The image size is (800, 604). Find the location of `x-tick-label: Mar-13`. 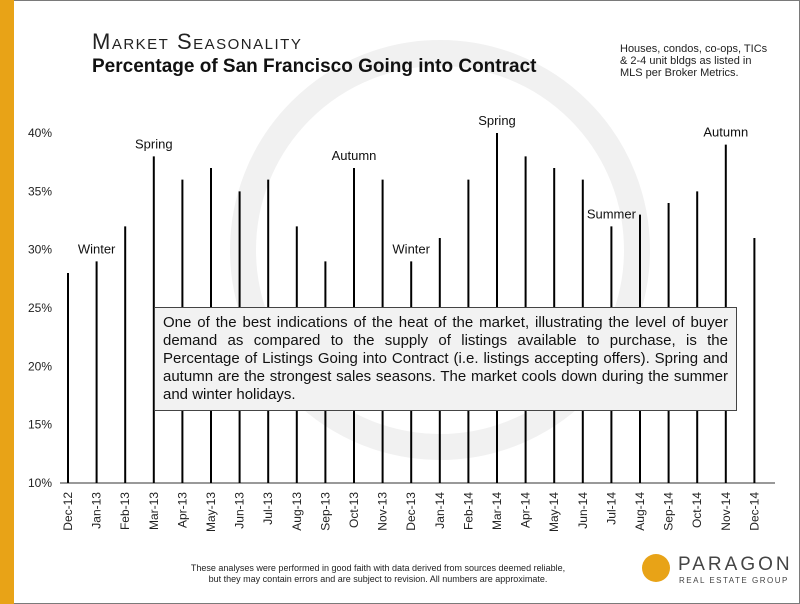

x-tick-label: Mar-13 is located at coordinates (154, 511).